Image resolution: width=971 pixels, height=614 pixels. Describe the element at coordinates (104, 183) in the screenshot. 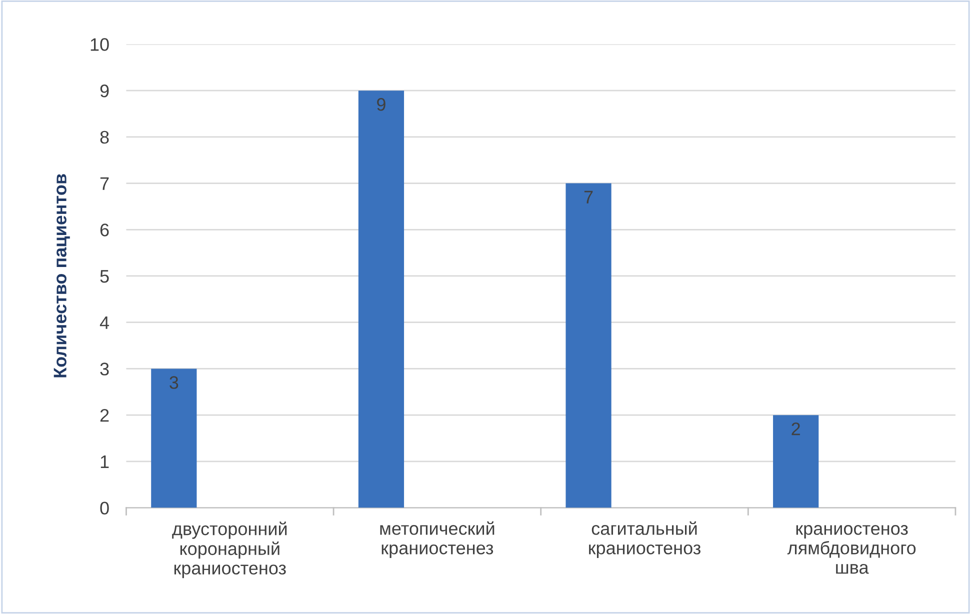

I see `y-tick-label: 7` at that location.